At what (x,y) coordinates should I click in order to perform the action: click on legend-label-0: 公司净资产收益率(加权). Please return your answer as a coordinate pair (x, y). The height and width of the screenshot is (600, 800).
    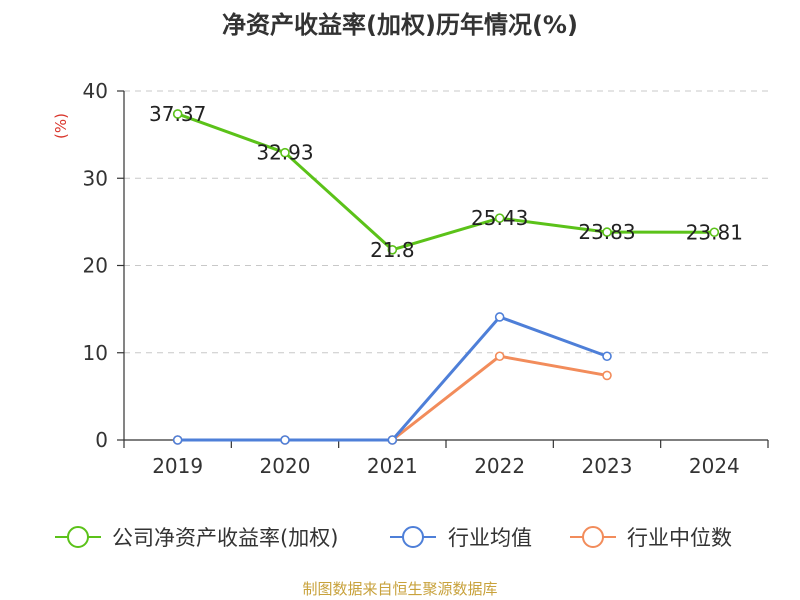
    Looking at the image, I should click on (225, 538).